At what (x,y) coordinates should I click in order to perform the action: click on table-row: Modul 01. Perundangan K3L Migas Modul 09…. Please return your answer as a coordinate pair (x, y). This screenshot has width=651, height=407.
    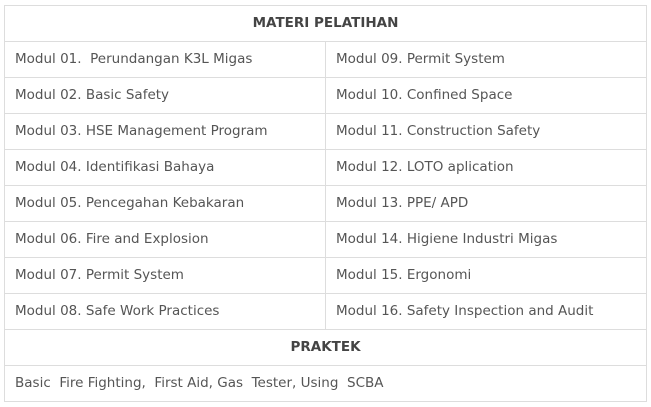
    Looking at the image, I should click on (325, 59).